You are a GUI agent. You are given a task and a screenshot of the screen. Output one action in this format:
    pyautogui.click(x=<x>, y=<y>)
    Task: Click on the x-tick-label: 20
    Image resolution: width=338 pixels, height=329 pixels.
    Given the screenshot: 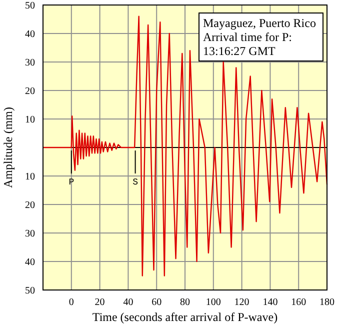 What is the action you would take?
    pyautogui.click(x=99, y=302)
    